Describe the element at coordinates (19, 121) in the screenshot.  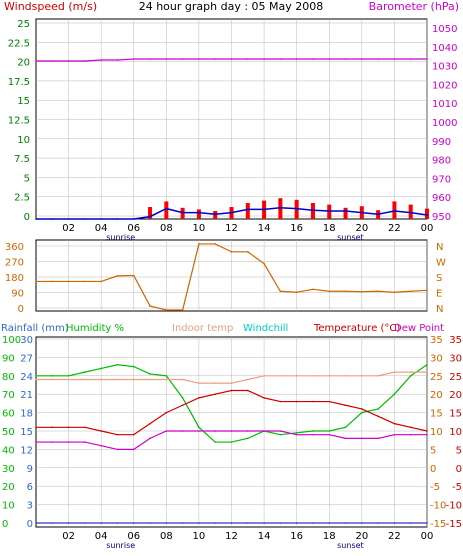
I see `wind-tick-label: 12.5` at that location.